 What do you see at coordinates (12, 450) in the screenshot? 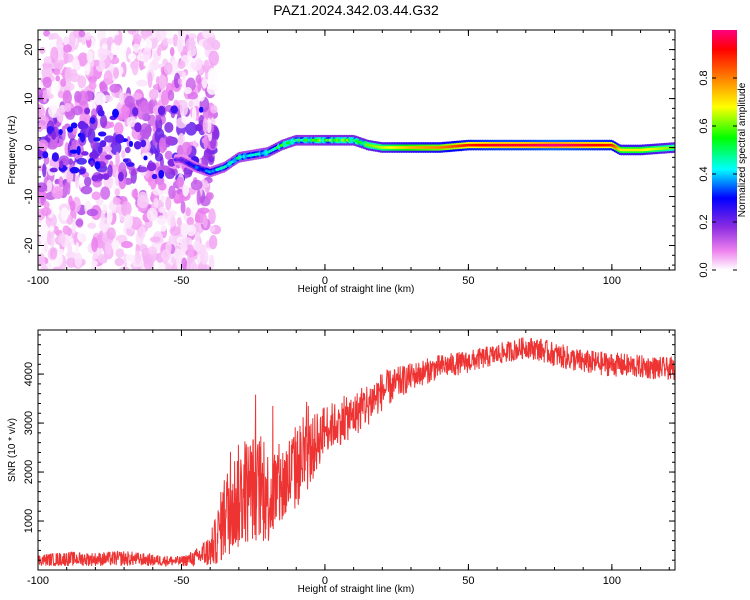
I see `snr-y-label: SNR (10 * v/v)` at bounding box center [12, 450].